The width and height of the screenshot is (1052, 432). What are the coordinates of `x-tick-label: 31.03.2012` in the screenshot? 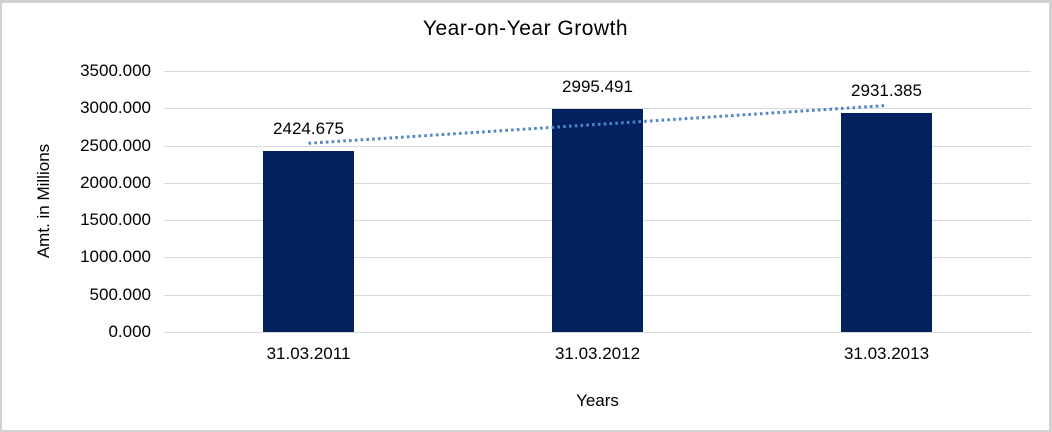 It's located at (597, 353).